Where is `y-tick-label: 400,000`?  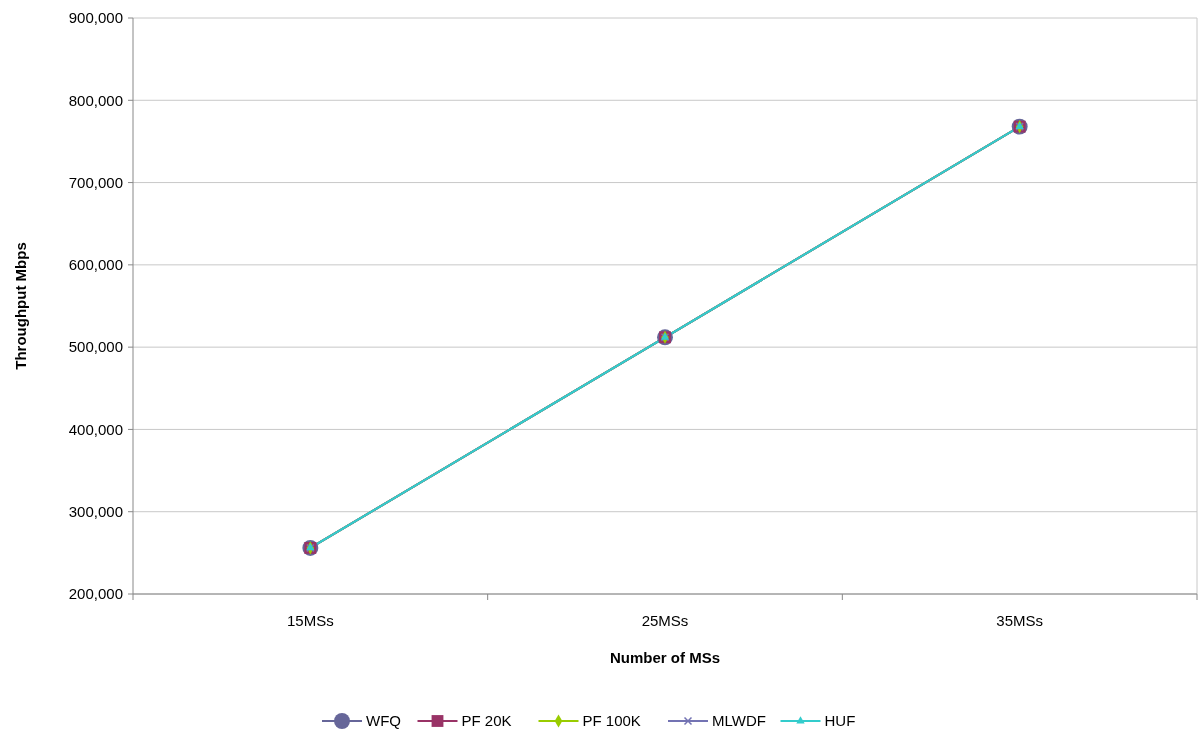 y-tick-label: 400,000 is located at coordinates (95, 429).